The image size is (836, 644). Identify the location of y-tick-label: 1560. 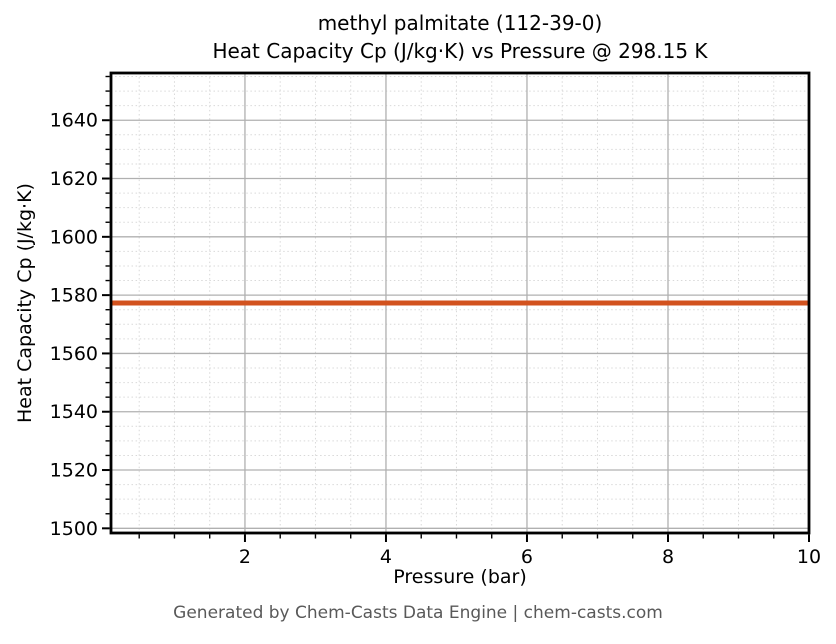
(74, 354).